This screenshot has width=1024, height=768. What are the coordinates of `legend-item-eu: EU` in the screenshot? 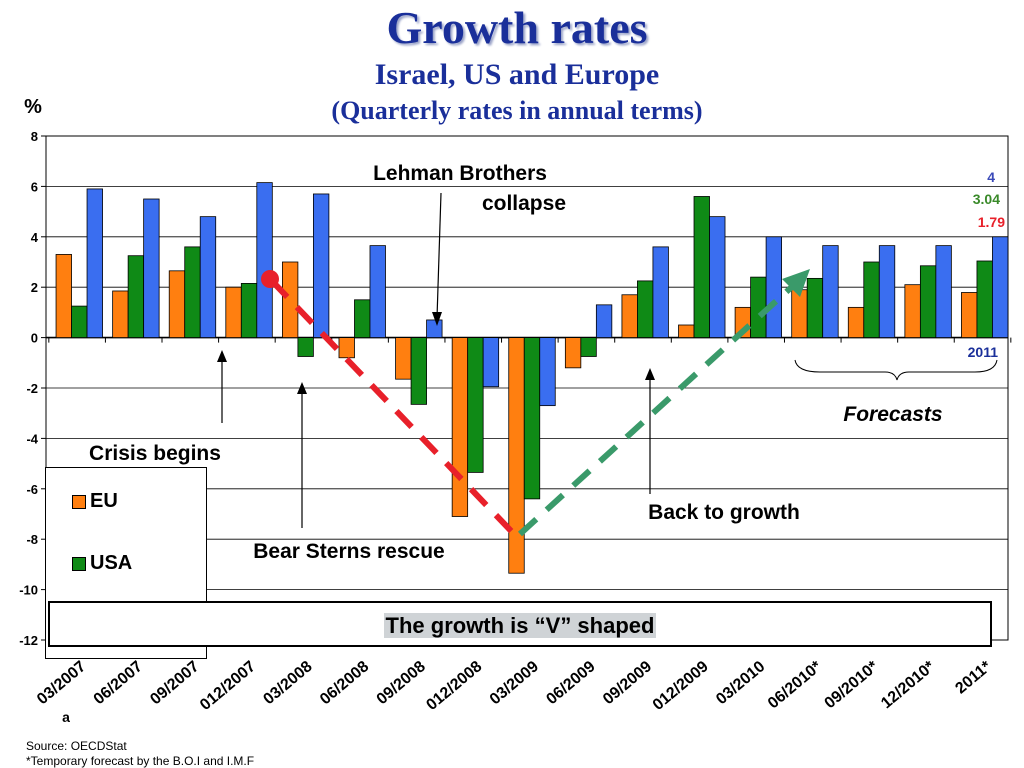 It's located at (95, 501).